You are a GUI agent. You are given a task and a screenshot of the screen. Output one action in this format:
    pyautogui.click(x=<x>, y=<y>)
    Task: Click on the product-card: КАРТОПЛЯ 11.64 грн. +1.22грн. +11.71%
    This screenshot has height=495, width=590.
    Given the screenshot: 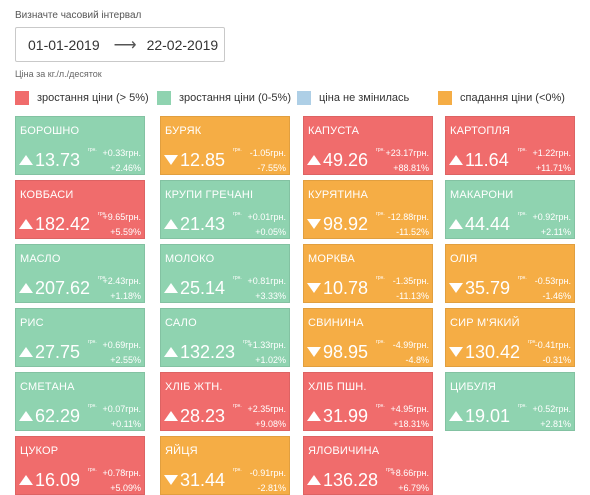 What is the action you would take?
    pyautogui.click(x=510, y=145)
    